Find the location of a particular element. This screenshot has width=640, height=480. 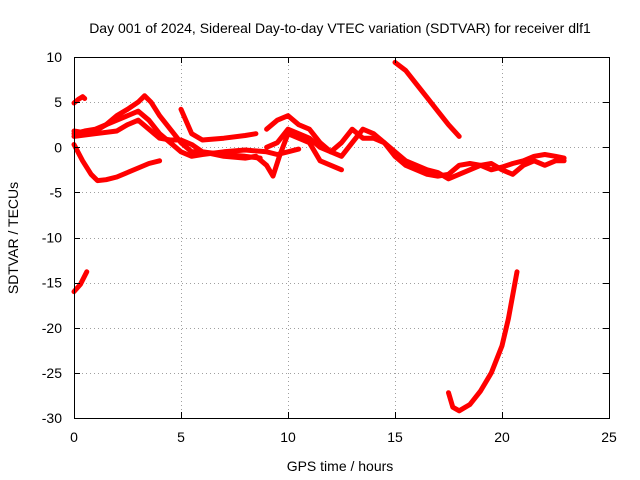

y-axis-label: SDTVAR / TECUs is located at coordinates (13, 238).